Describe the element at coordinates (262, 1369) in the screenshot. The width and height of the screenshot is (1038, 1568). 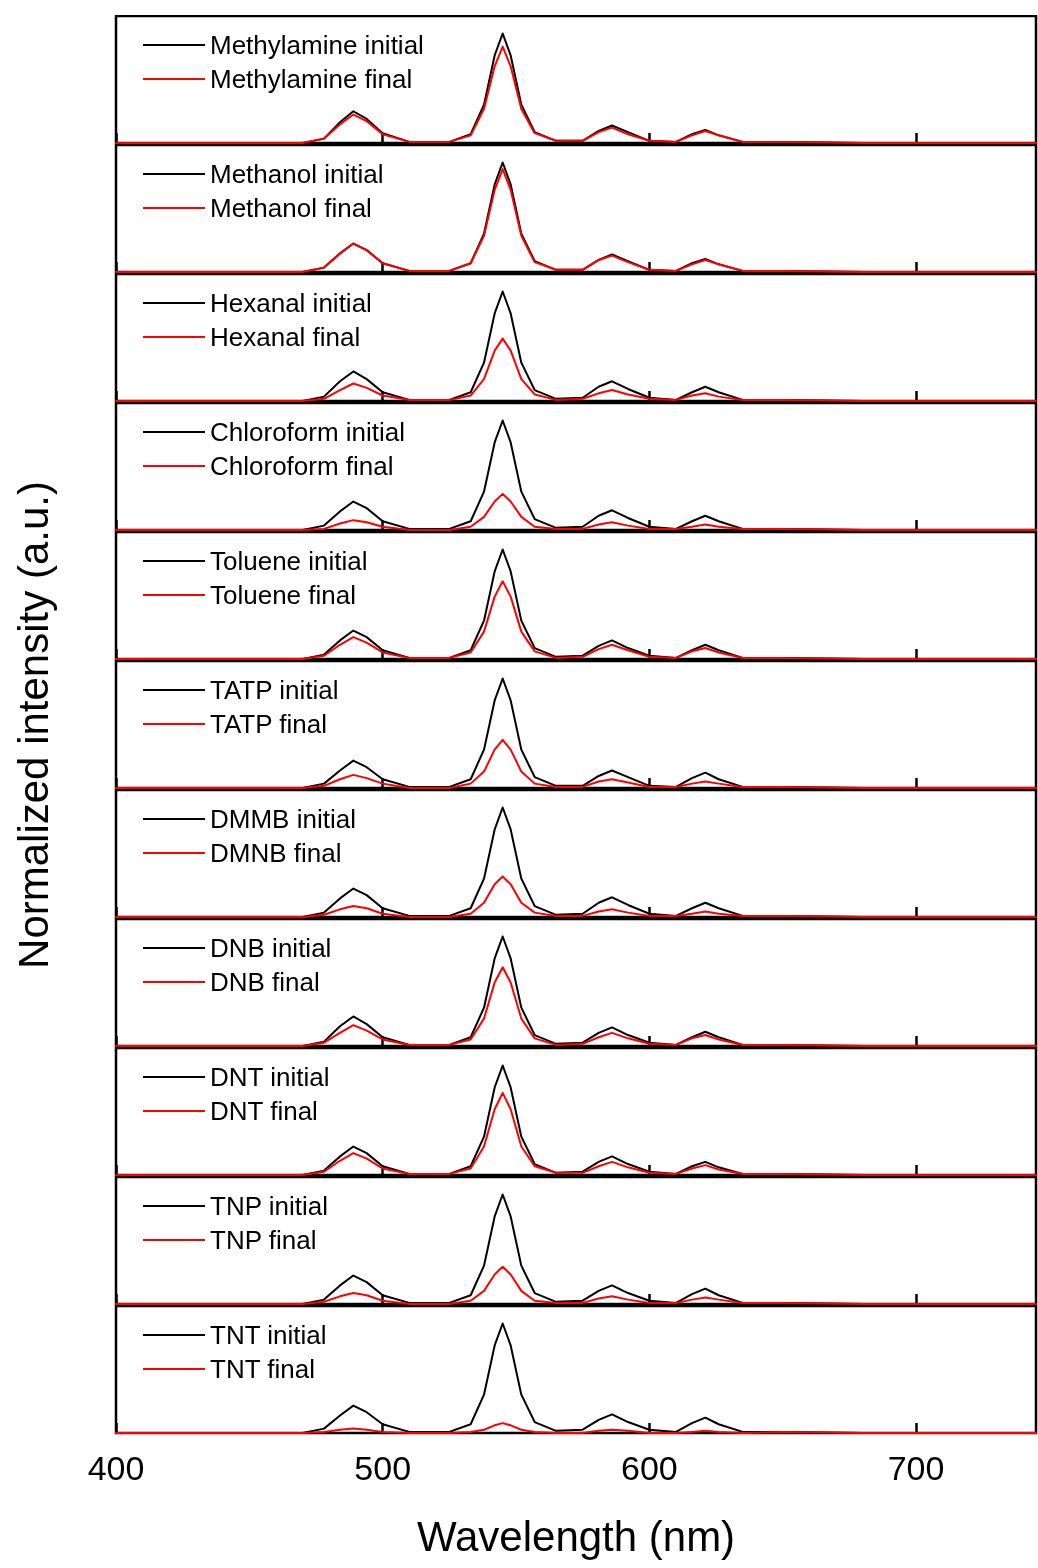
I see `legend-label: TNT final` at that location.